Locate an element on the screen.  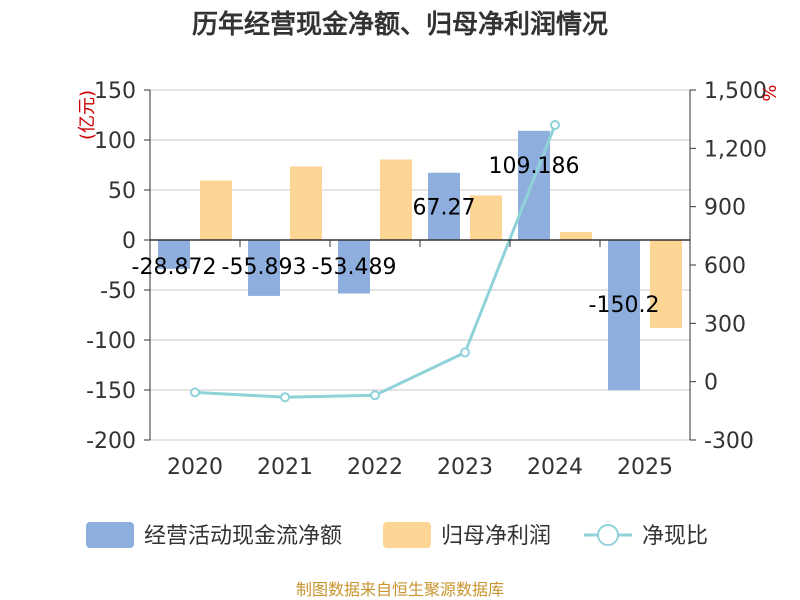
y-left-tick-label: 150 is located at coordinates (115, 91).